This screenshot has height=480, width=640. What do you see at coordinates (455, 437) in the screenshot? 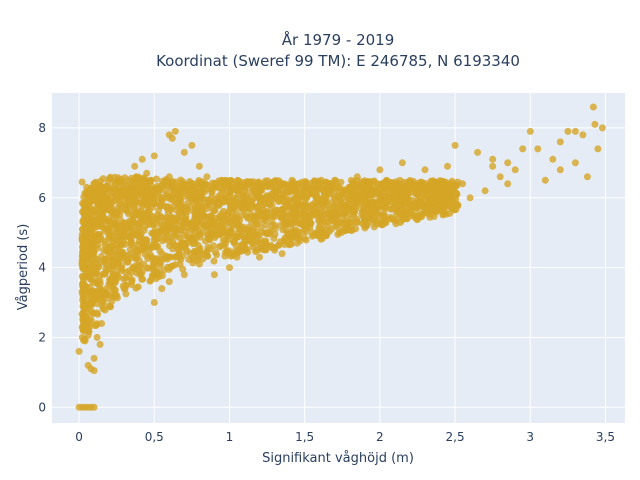
I see `x-tick-label: 2,5` at bounding box center [455, 437].